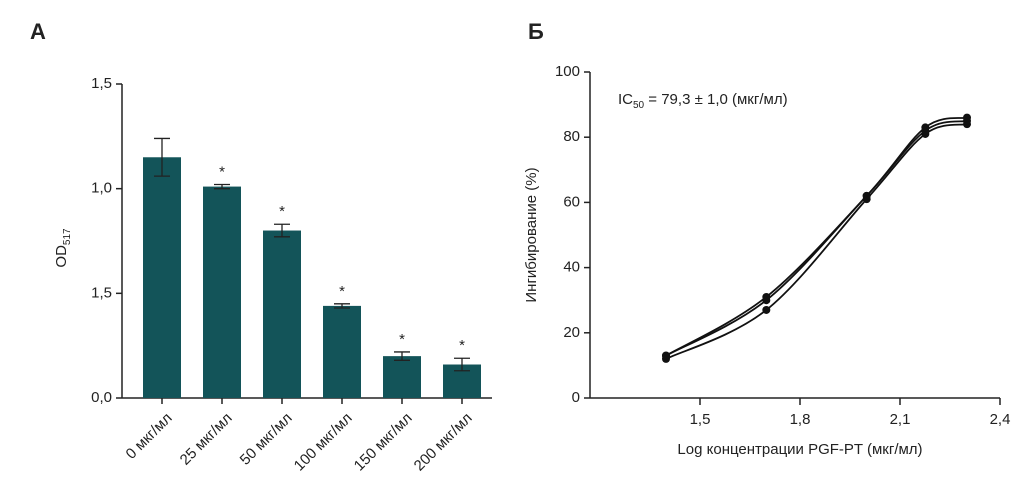 The width and height of the screenshot is (1029, 497). Describe the element at coordinates (101, 188) in the screenshot. I see `y-tick-label: 1,0` at that location.